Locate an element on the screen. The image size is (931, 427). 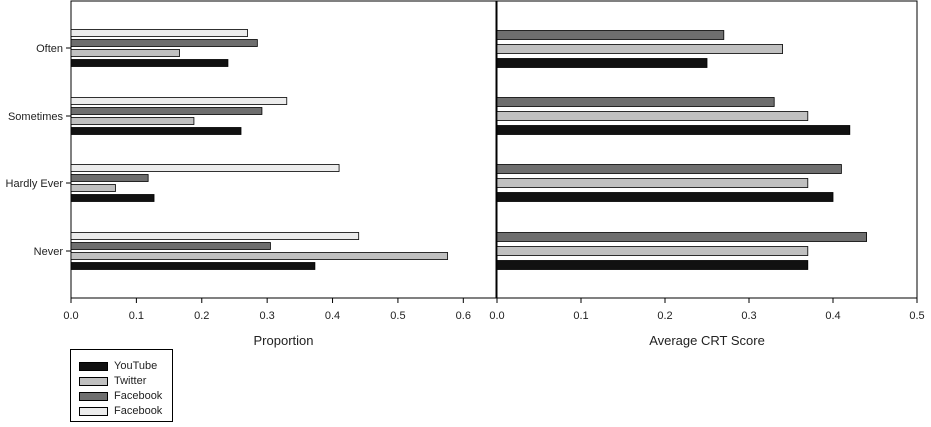
crt-x-tick-label-4: 0.4 is located at coordinates (832, 316).